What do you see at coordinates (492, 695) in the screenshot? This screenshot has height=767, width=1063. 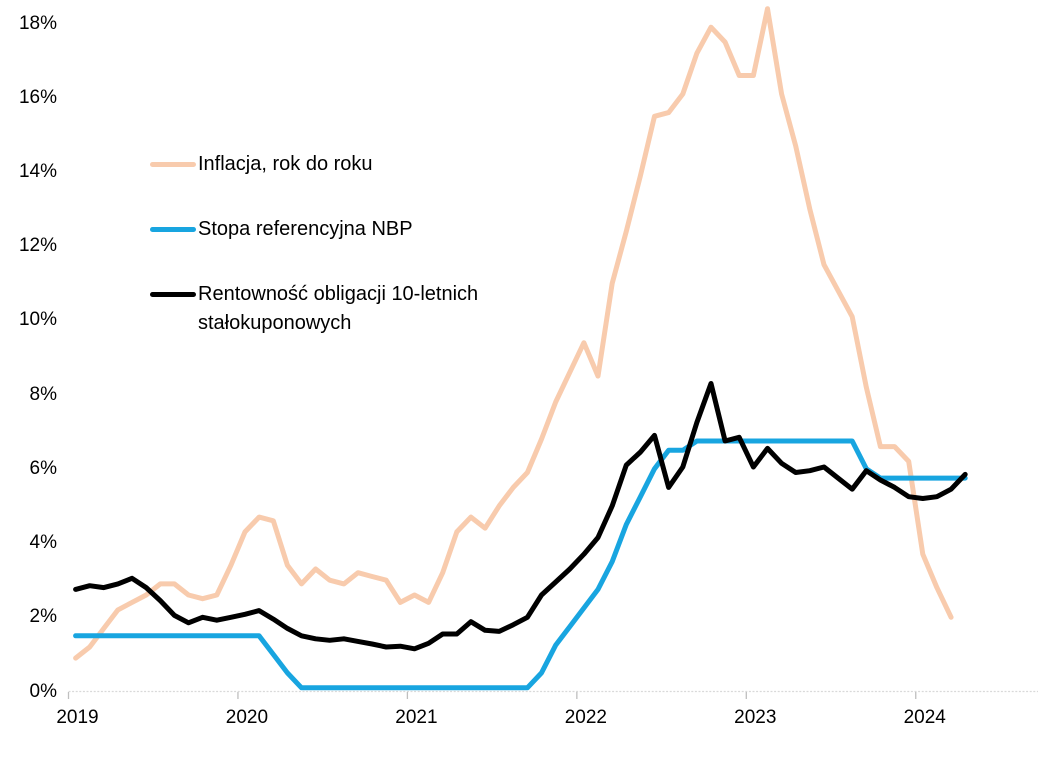 I see `x-axis-ticks` at bounding box center [492, 695].